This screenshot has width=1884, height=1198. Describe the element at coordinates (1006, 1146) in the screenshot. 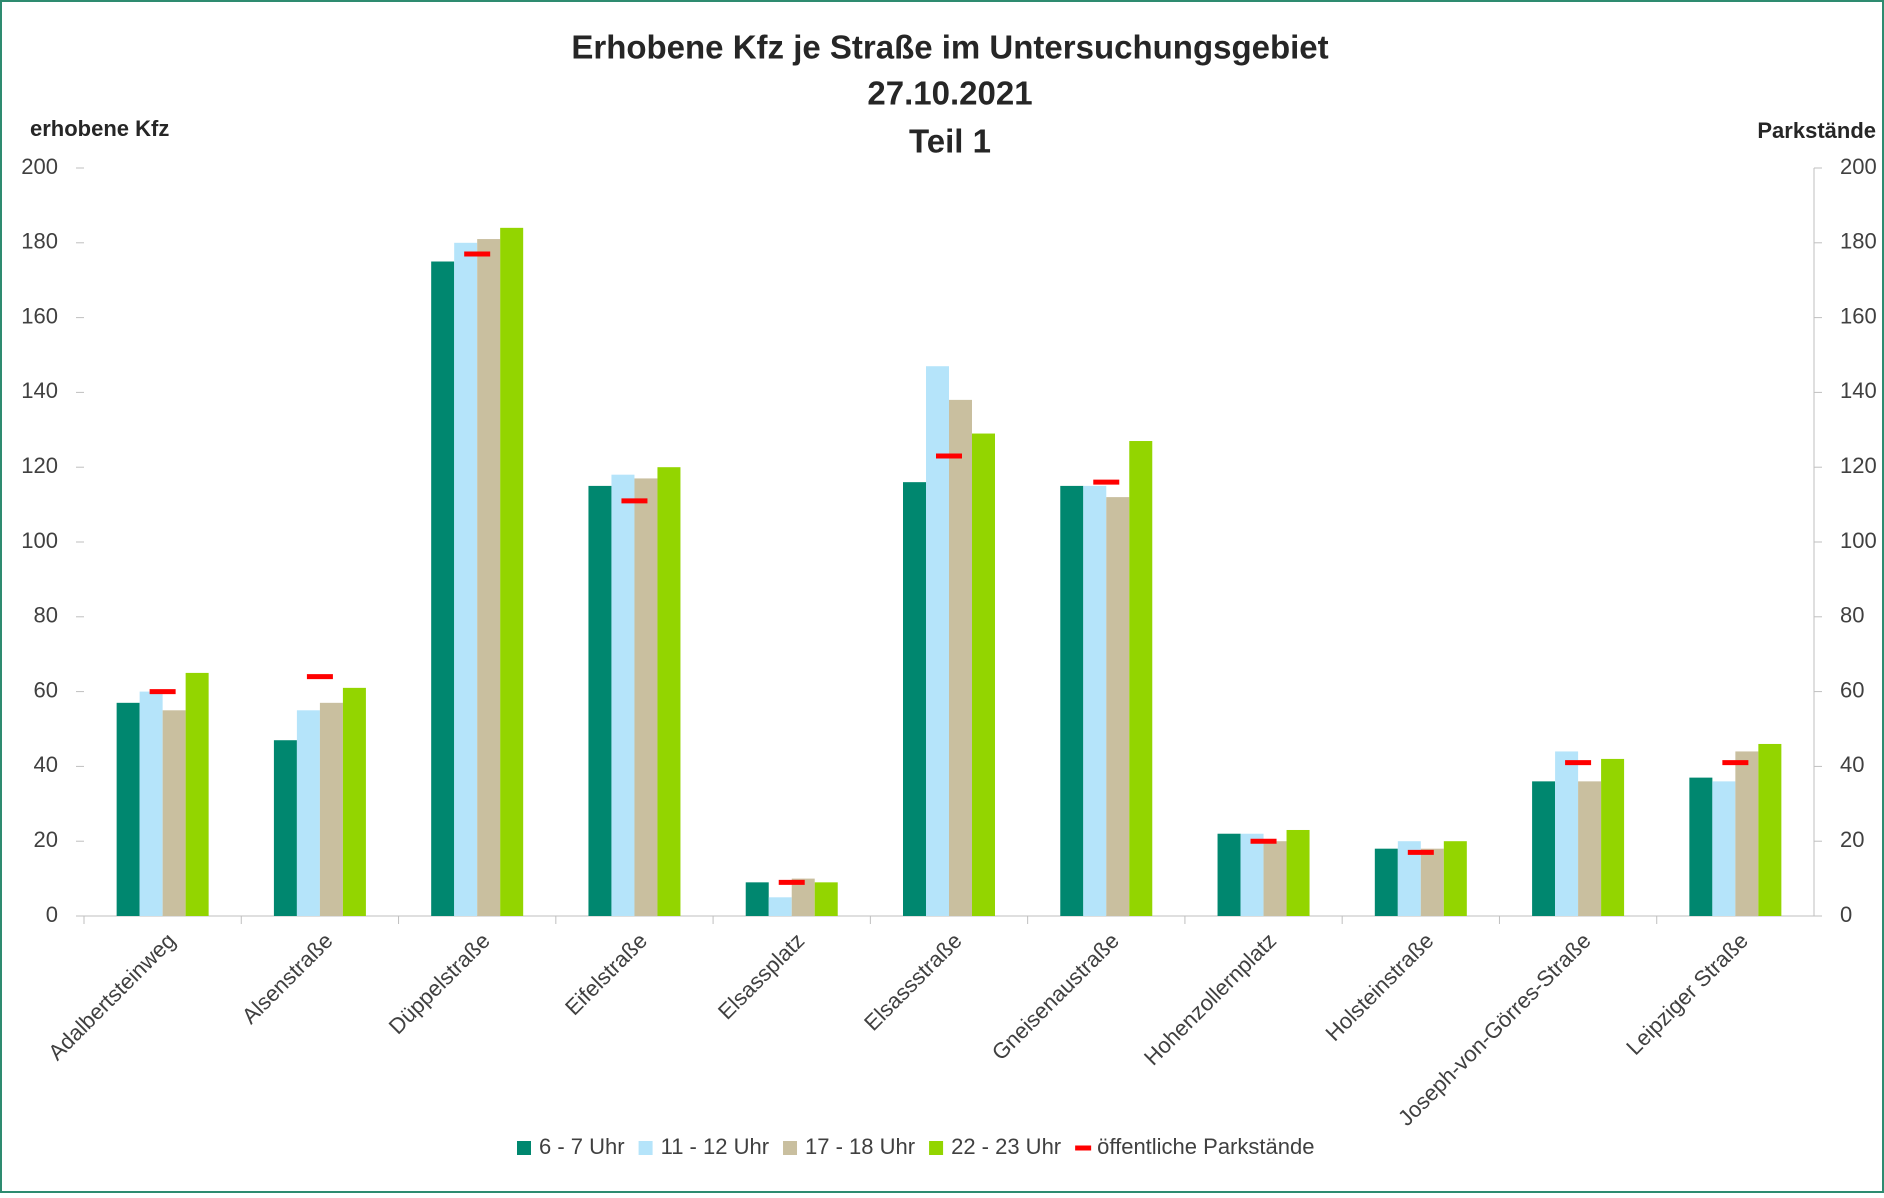

I see `legend-label: 22 - 23 Uhr` at that location.